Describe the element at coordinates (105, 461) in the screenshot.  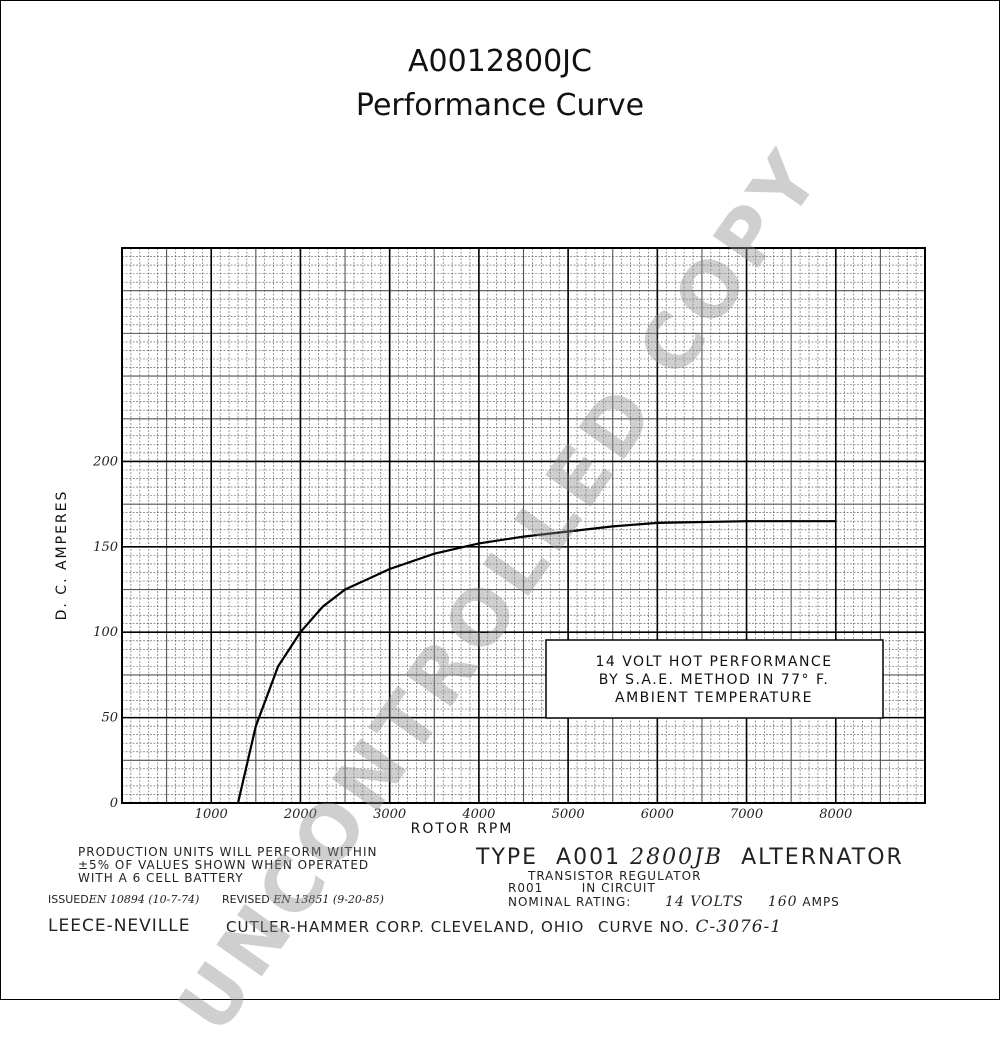
I see `y-tick-label: 200` at that location.